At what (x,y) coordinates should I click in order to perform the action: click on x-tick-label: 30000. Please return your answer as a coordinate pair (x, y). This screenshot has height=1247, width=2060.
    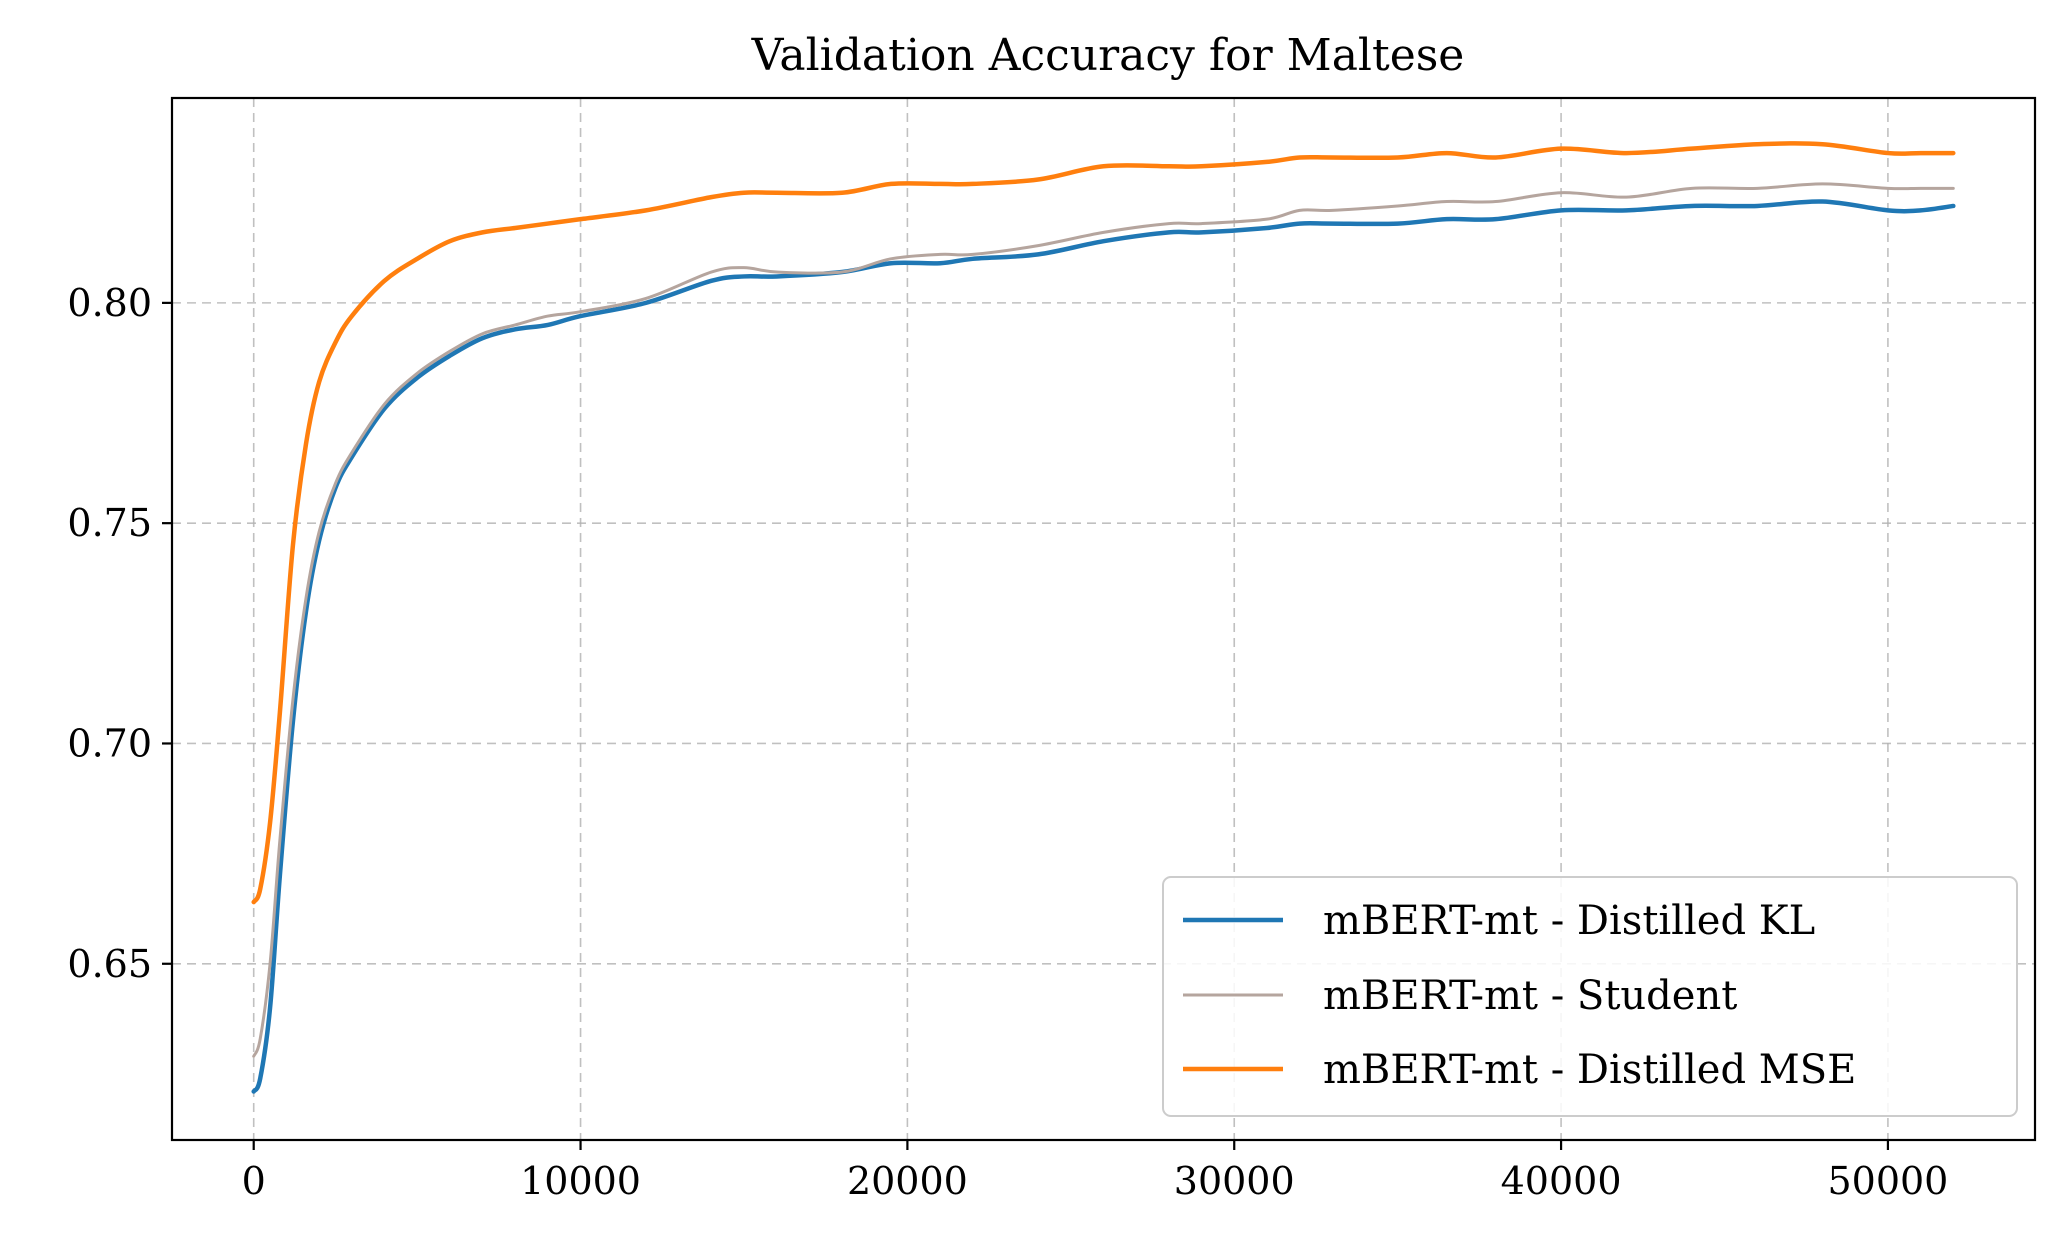
    Looking at the image, I should click on (1234, 1181).